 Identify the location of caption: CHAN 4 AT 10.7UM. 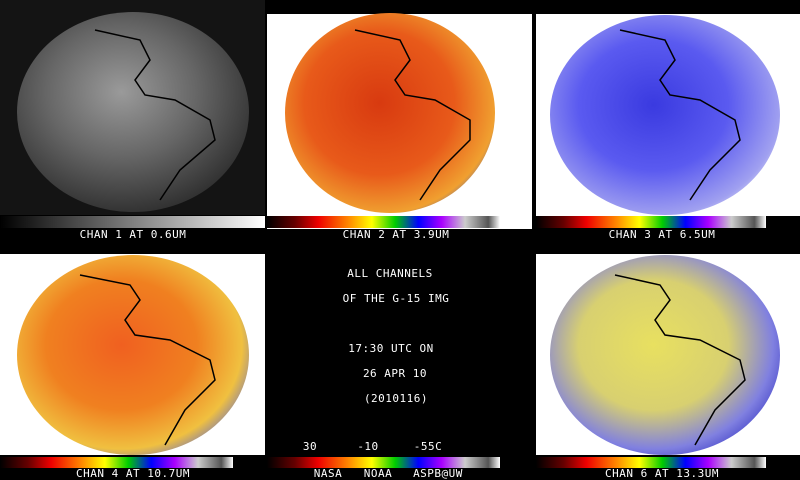
(133, 473).